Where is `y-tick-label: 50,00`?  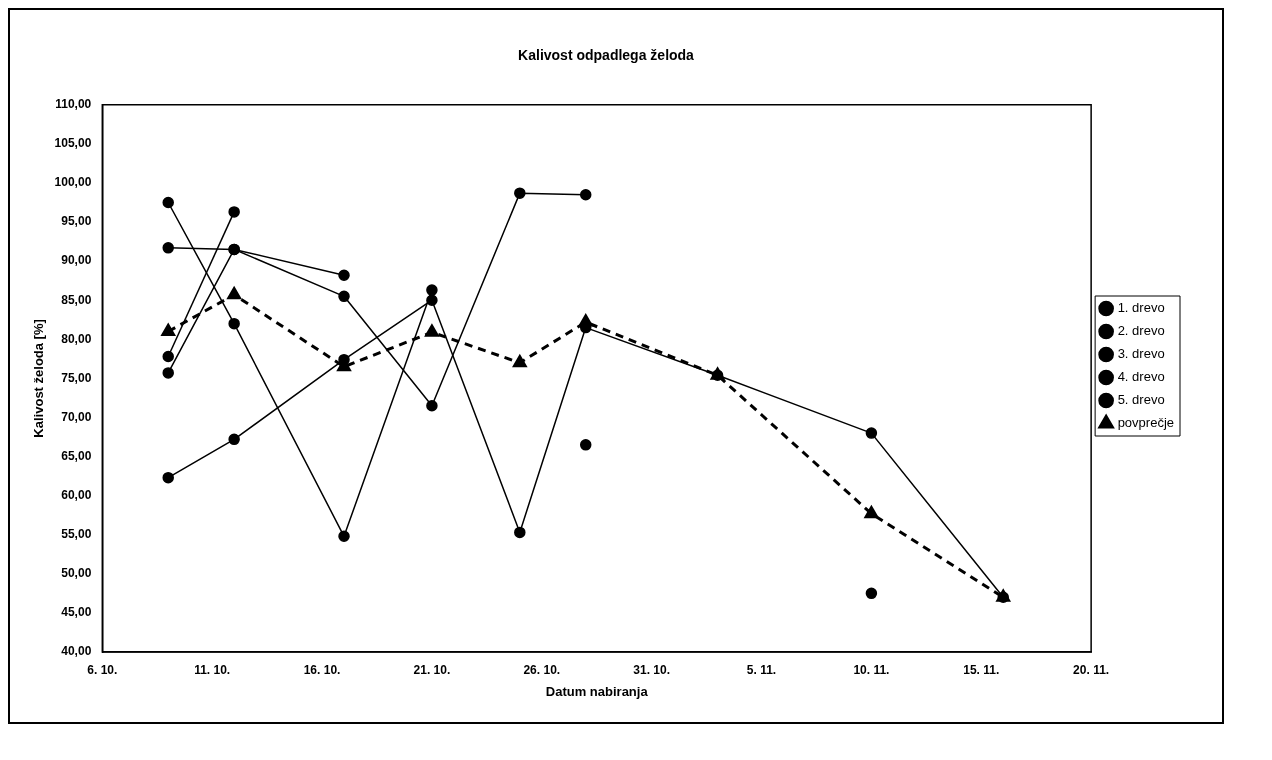
y-tick-label: 50,00 is located at coordinates (76, 573).